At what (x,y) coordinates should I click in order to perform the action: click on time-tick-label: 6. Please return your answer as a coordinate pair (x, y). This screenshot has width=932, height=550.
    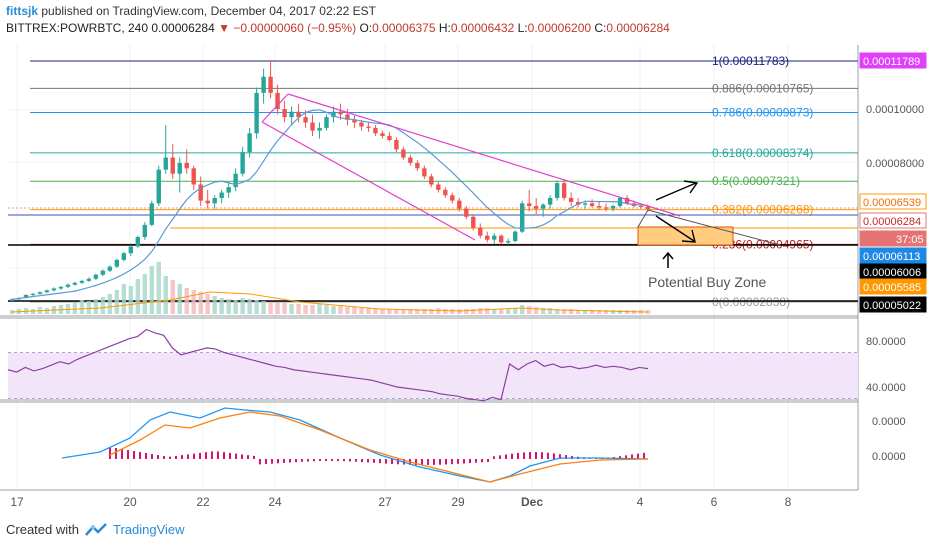
    Looking at the image, I should click on (714, 502).